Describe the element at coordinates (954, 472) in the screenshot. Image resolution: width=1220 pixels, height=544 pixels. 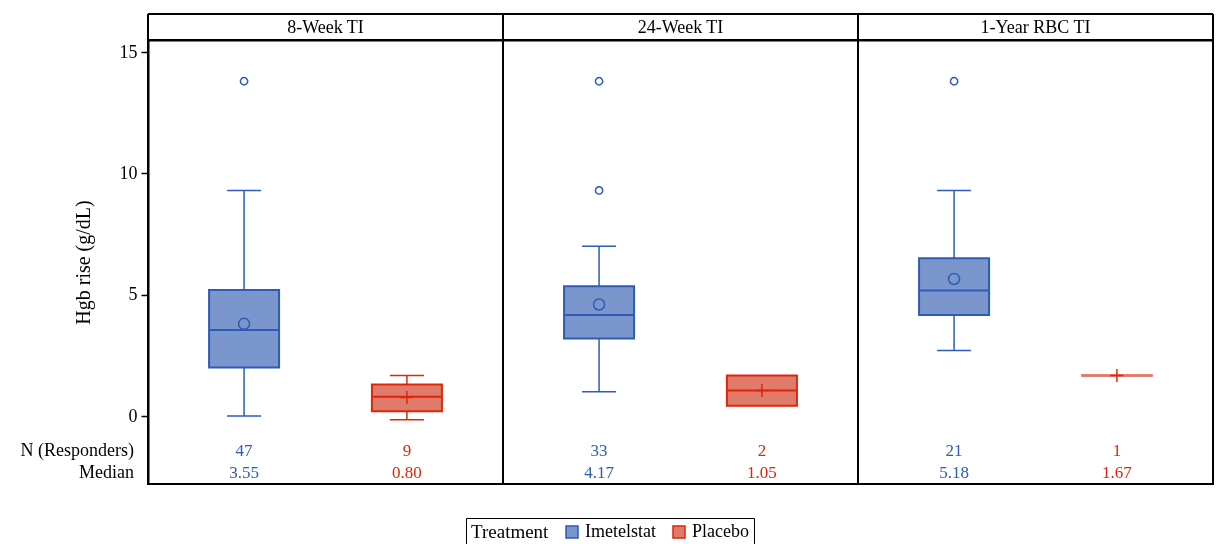
I see `text: 5.18` at that location.